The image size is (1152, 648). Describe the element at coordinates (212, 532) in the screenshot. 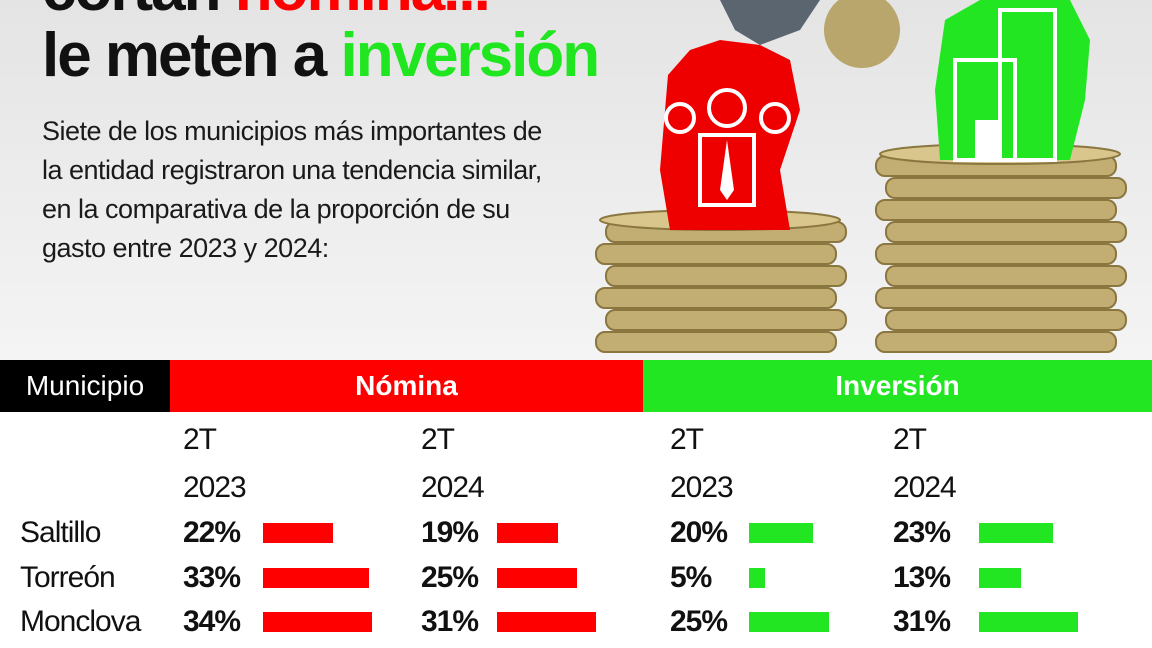

I see `percent-label: 22%` at that location.